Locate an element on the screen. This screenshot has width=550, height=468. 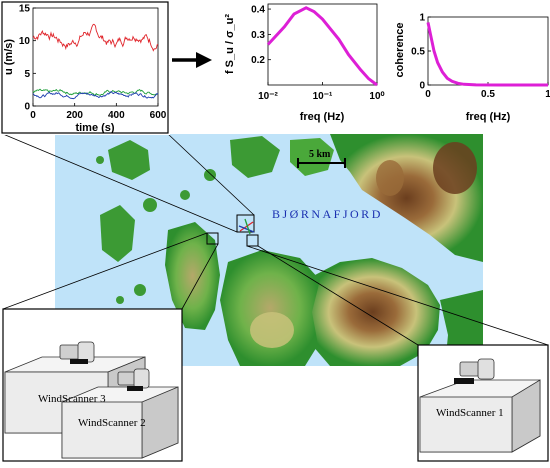
coherence-ylabel: coherence is located at coordinates (400, 49).